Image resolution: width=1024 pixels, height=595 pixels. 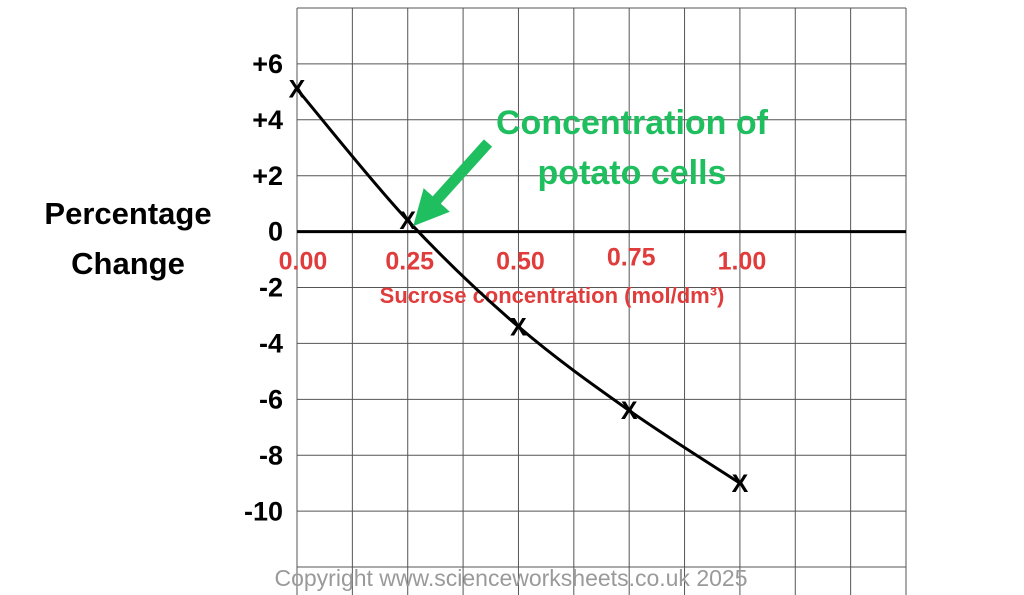 I want to click on x-tick-label: 0.75, so click(x=631, y=258).